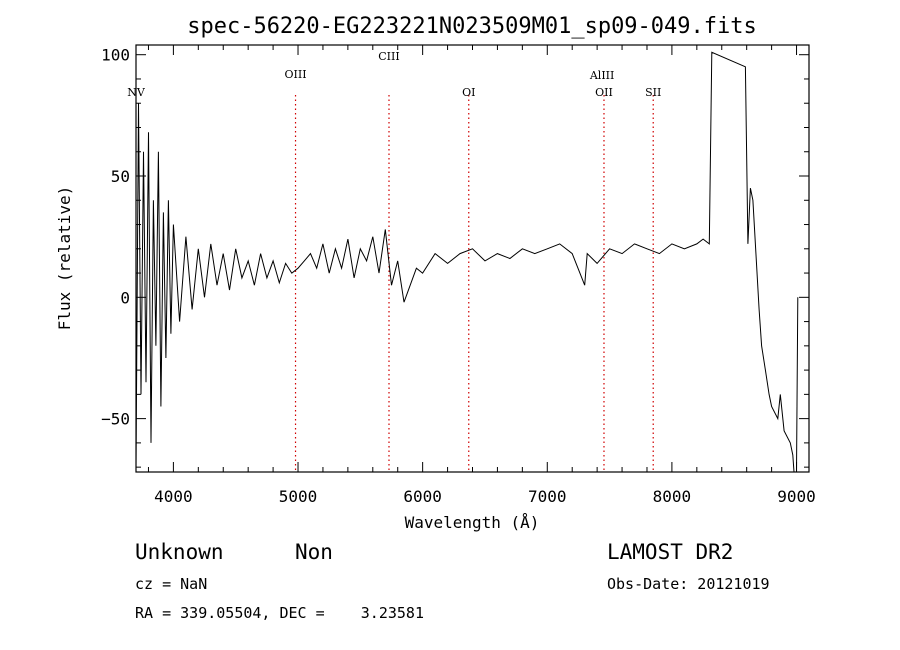 The height and width of the screenshot is (650, 900). Describe the element at coordinates (179, 552) in the screenshot. I see `class-label: Unknown` at that location.